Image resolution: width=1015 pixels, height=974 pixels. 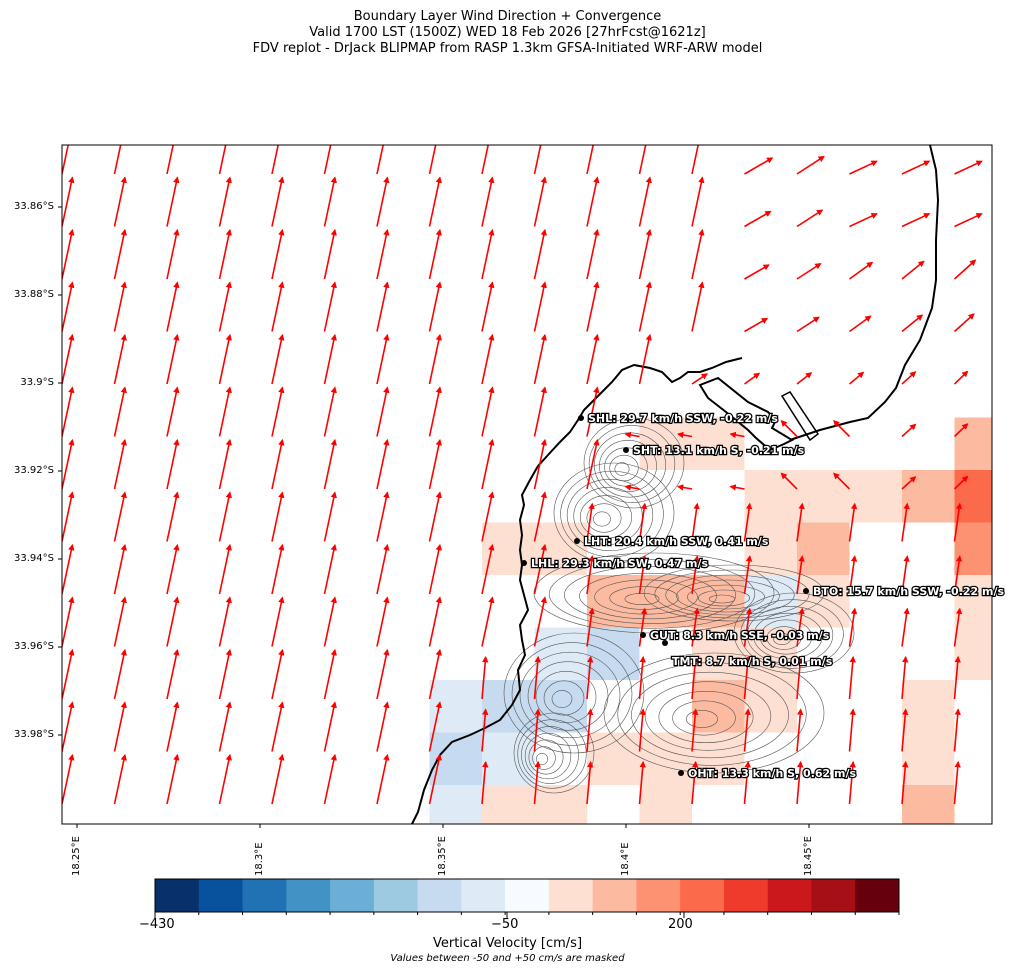 I want to click on lon-label: 18.25°E, so click(x=76, y=856).